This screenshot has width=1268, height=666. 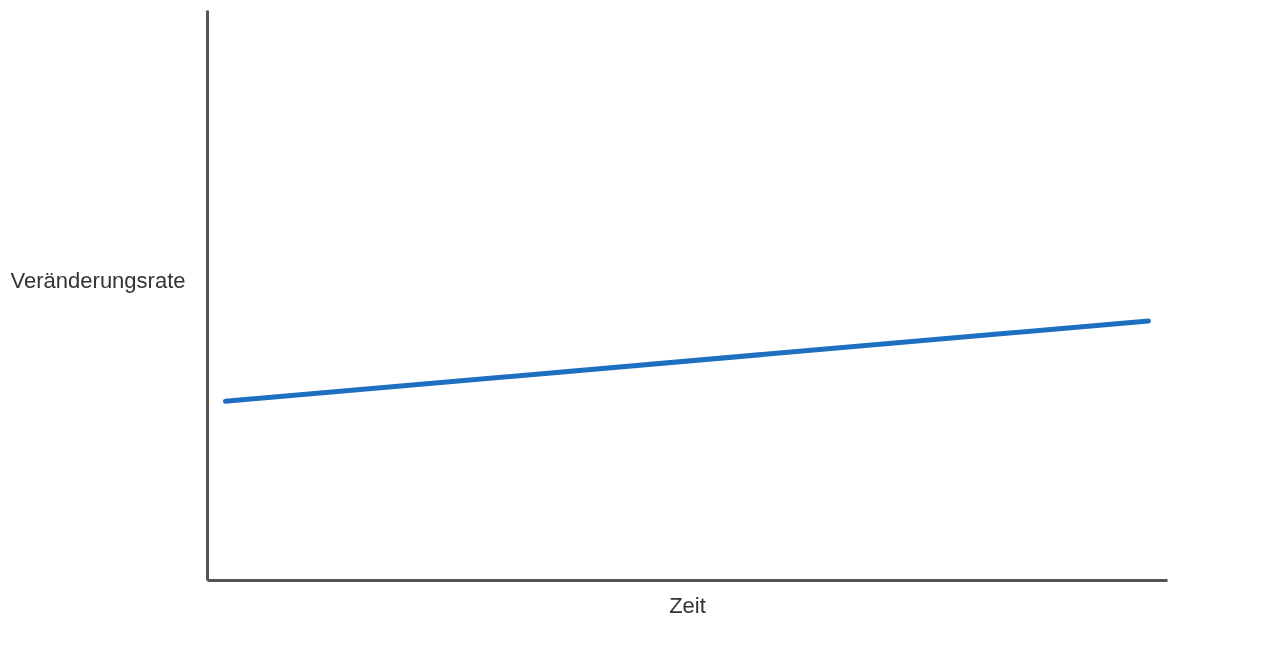 What do you see at coordinates (98, 280) in the screenshot?
I see `y-axis-title: Veränderungsrate` at bounding box center [98, 280].